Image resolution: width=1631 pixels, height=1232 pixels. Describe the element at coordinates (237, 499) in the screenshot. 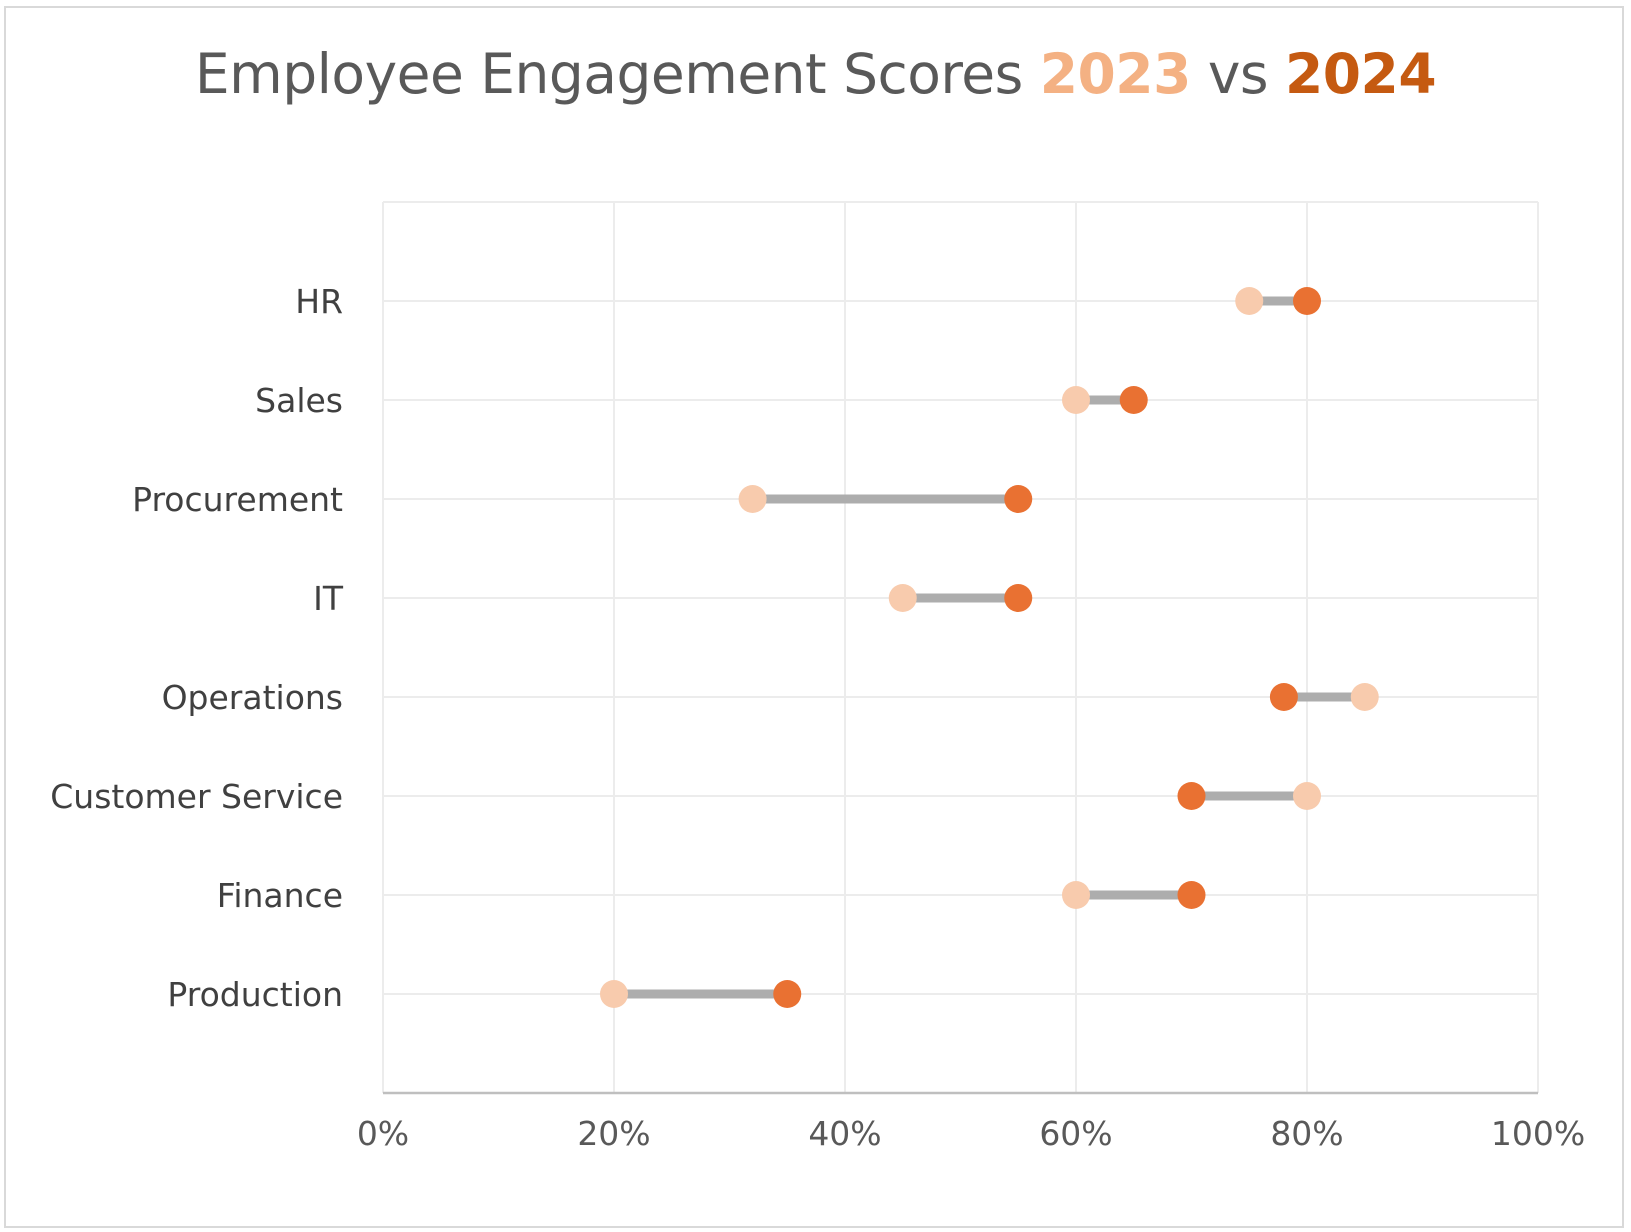

I see `category-label: Procurement` at that location.